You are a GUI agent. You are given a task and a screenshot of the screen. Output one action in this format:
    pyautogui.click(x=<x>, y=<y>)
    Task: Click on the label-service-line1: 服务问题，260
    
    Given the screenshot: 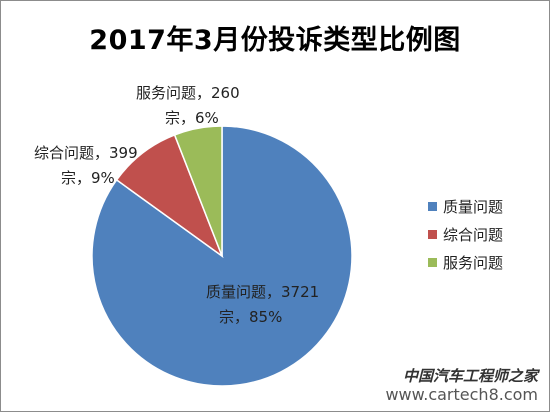 What is the action you would take?
    pyautogui.click(x=188, y=93)
    